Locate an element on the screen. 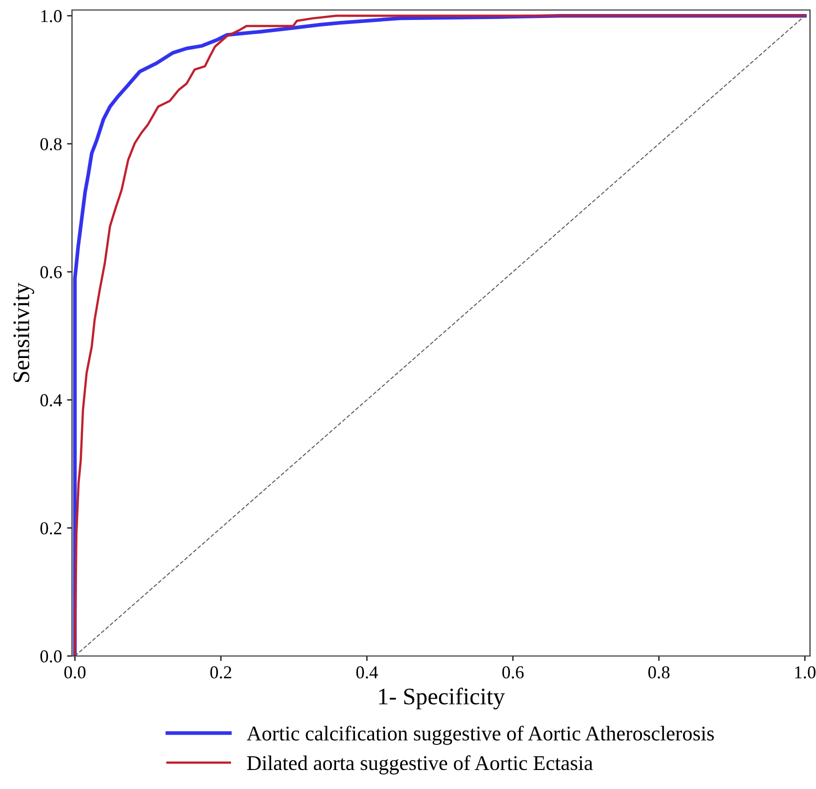  x-tick-label: 0.2 is located at coordinates (221, 672).